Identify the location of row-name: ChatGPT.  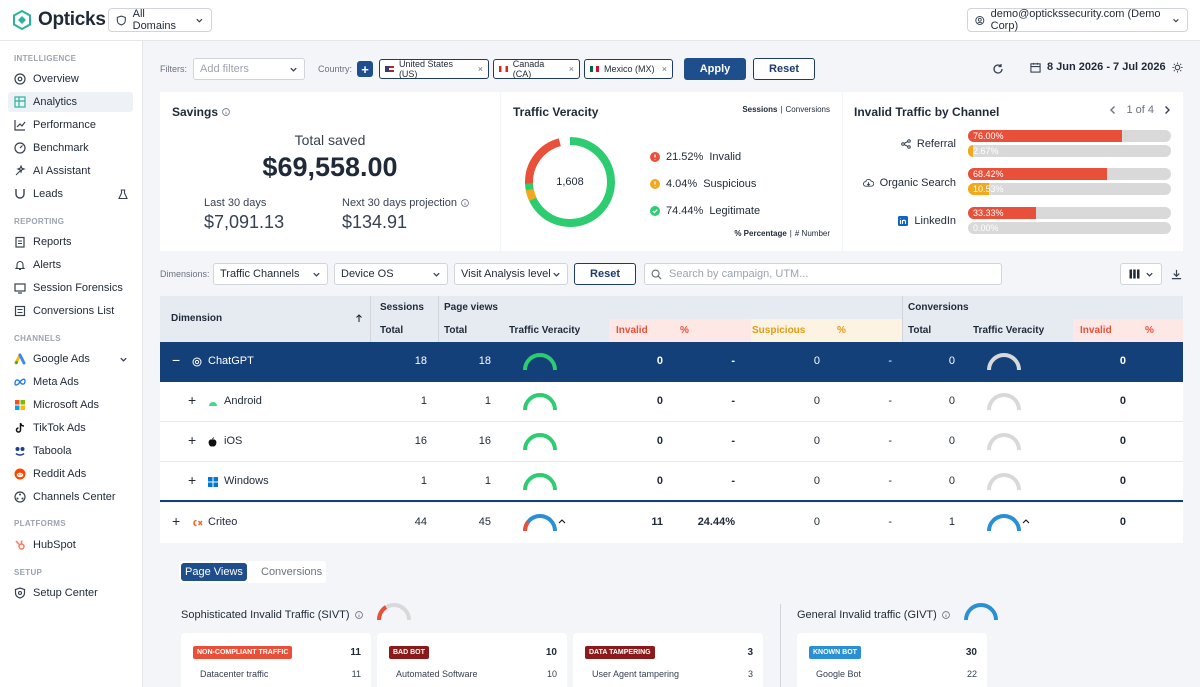
(231, 361).